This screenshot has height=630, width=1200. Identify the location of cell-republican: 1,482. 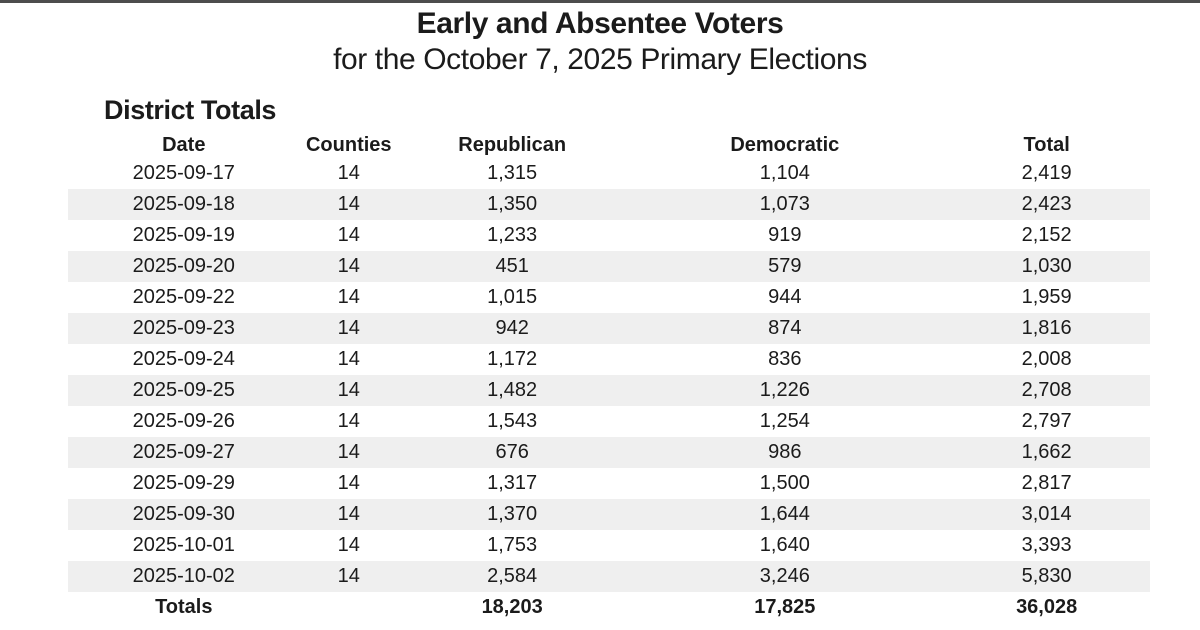
(512, 390).